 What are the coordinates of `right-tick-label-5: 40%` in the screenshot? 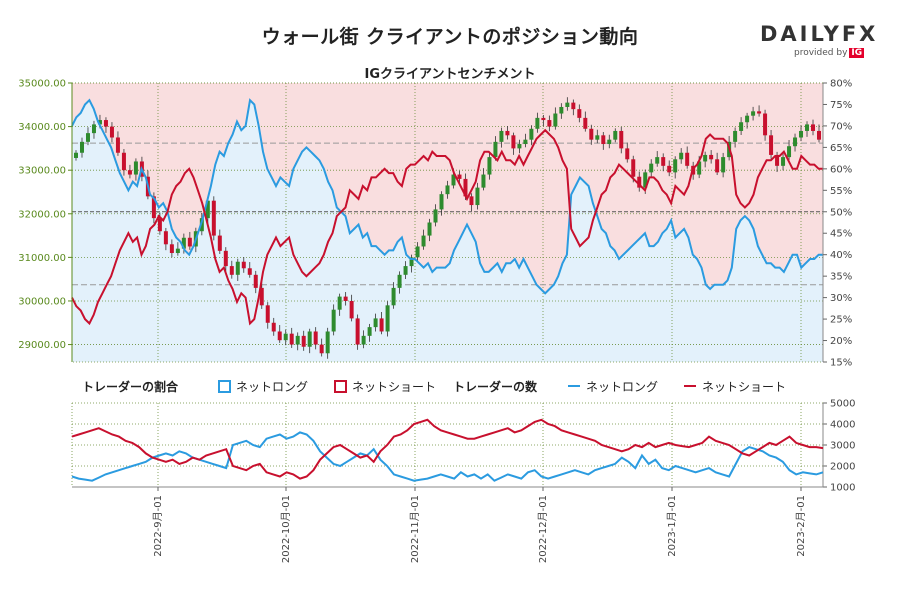 It's located at (841, 255).